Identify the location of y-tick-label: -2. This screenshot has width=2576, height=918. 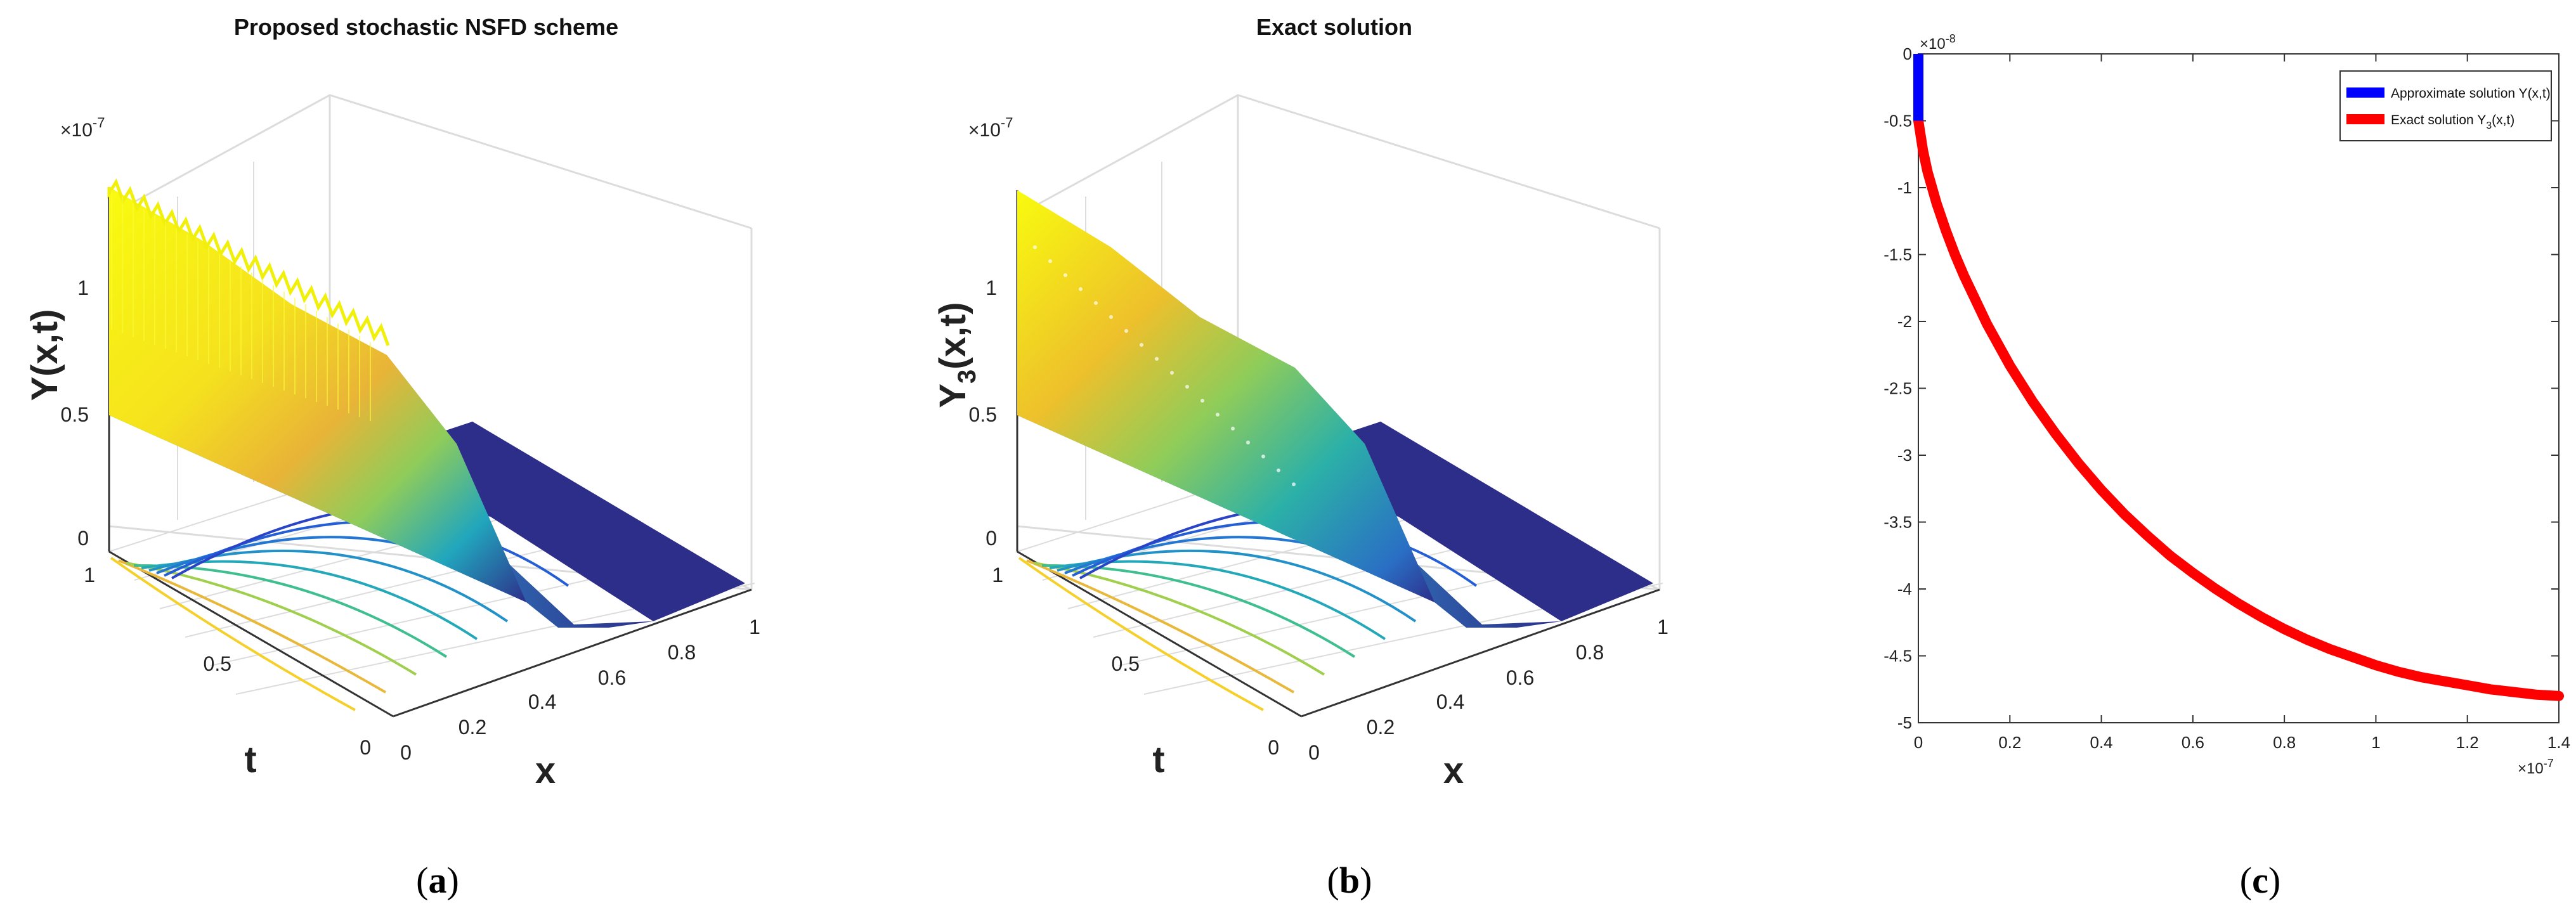
(1904, 321).